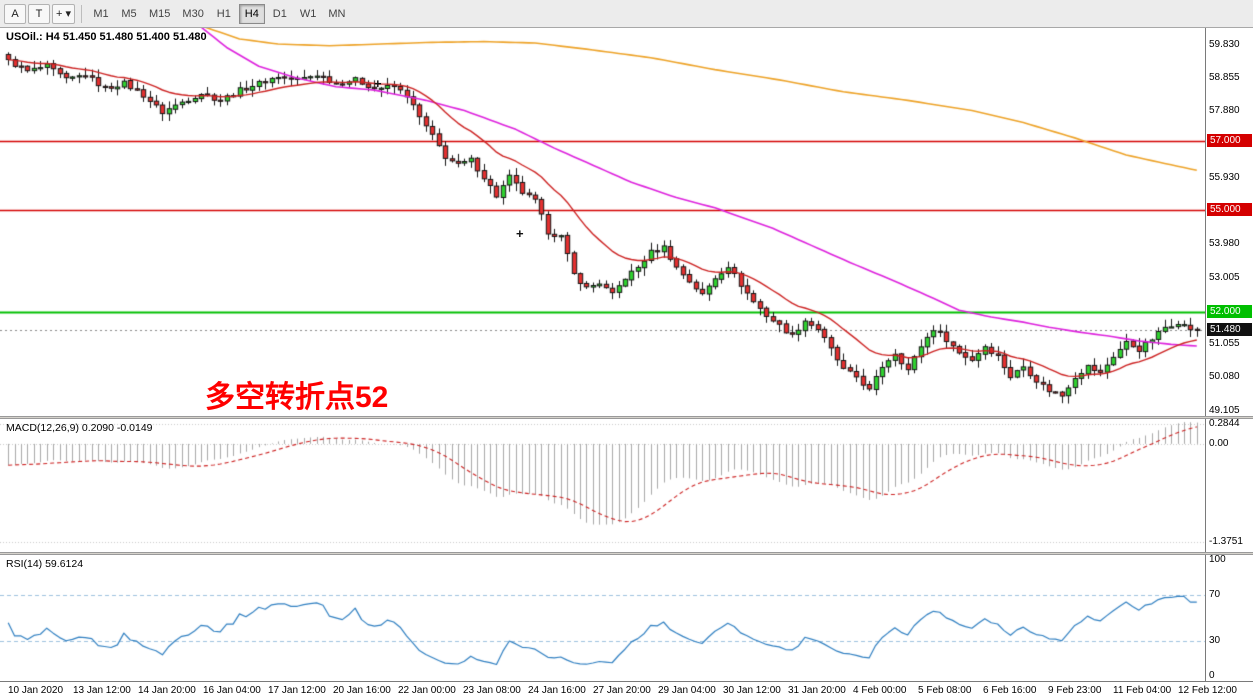 Image resolution: width=1253 pixels, height=700 pixels. Describe the element at coordinates (687, 690) in the screenshot. I see `time-label: 29 Jan 04:00` at that location.